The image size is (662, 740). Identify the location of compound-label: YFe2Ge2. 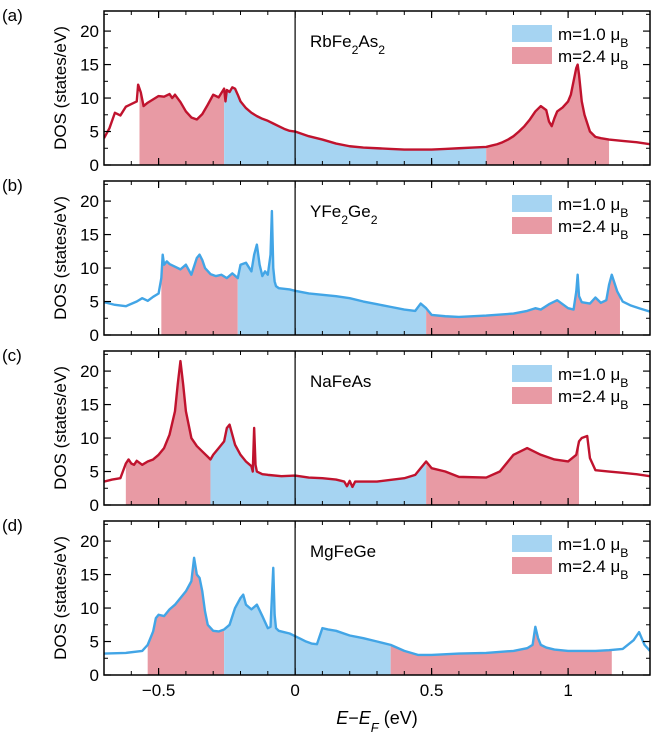
(344, 214).